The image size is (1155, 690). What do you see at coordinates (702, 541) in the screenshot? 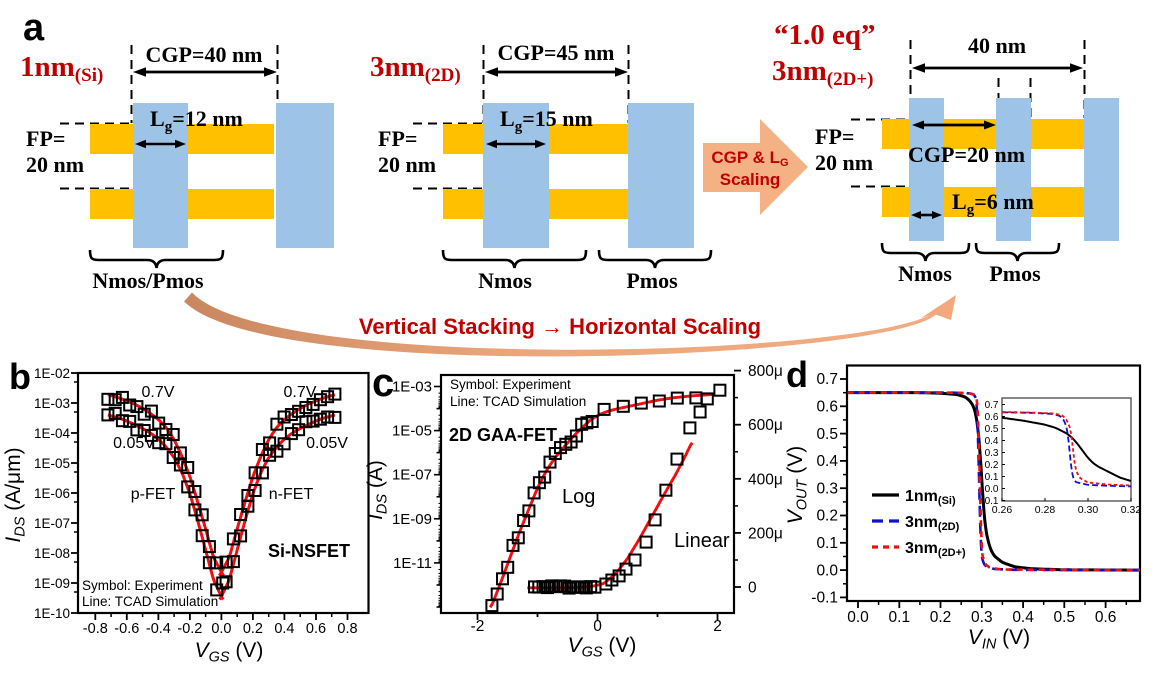
I see `svg-text: Linear` at bounding box center [702, 541].